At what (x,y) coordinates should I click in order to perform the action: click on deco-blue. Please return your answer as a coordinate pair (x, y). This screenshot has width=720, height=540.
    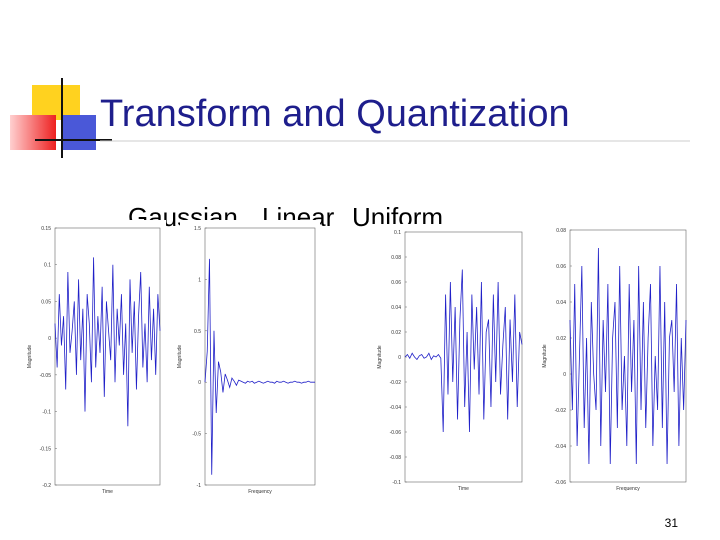
    Looking at the image, I should click on (79, 132).